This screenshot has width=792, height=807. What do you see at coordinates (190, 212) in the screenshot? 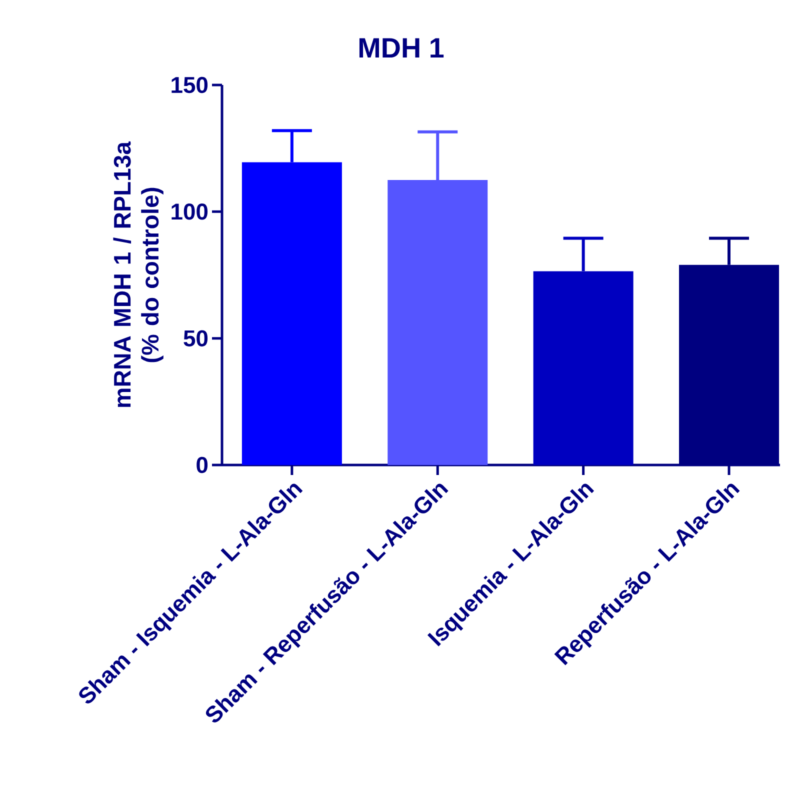
I see `y-tick-label: 100` at bounding box center [190, 212].